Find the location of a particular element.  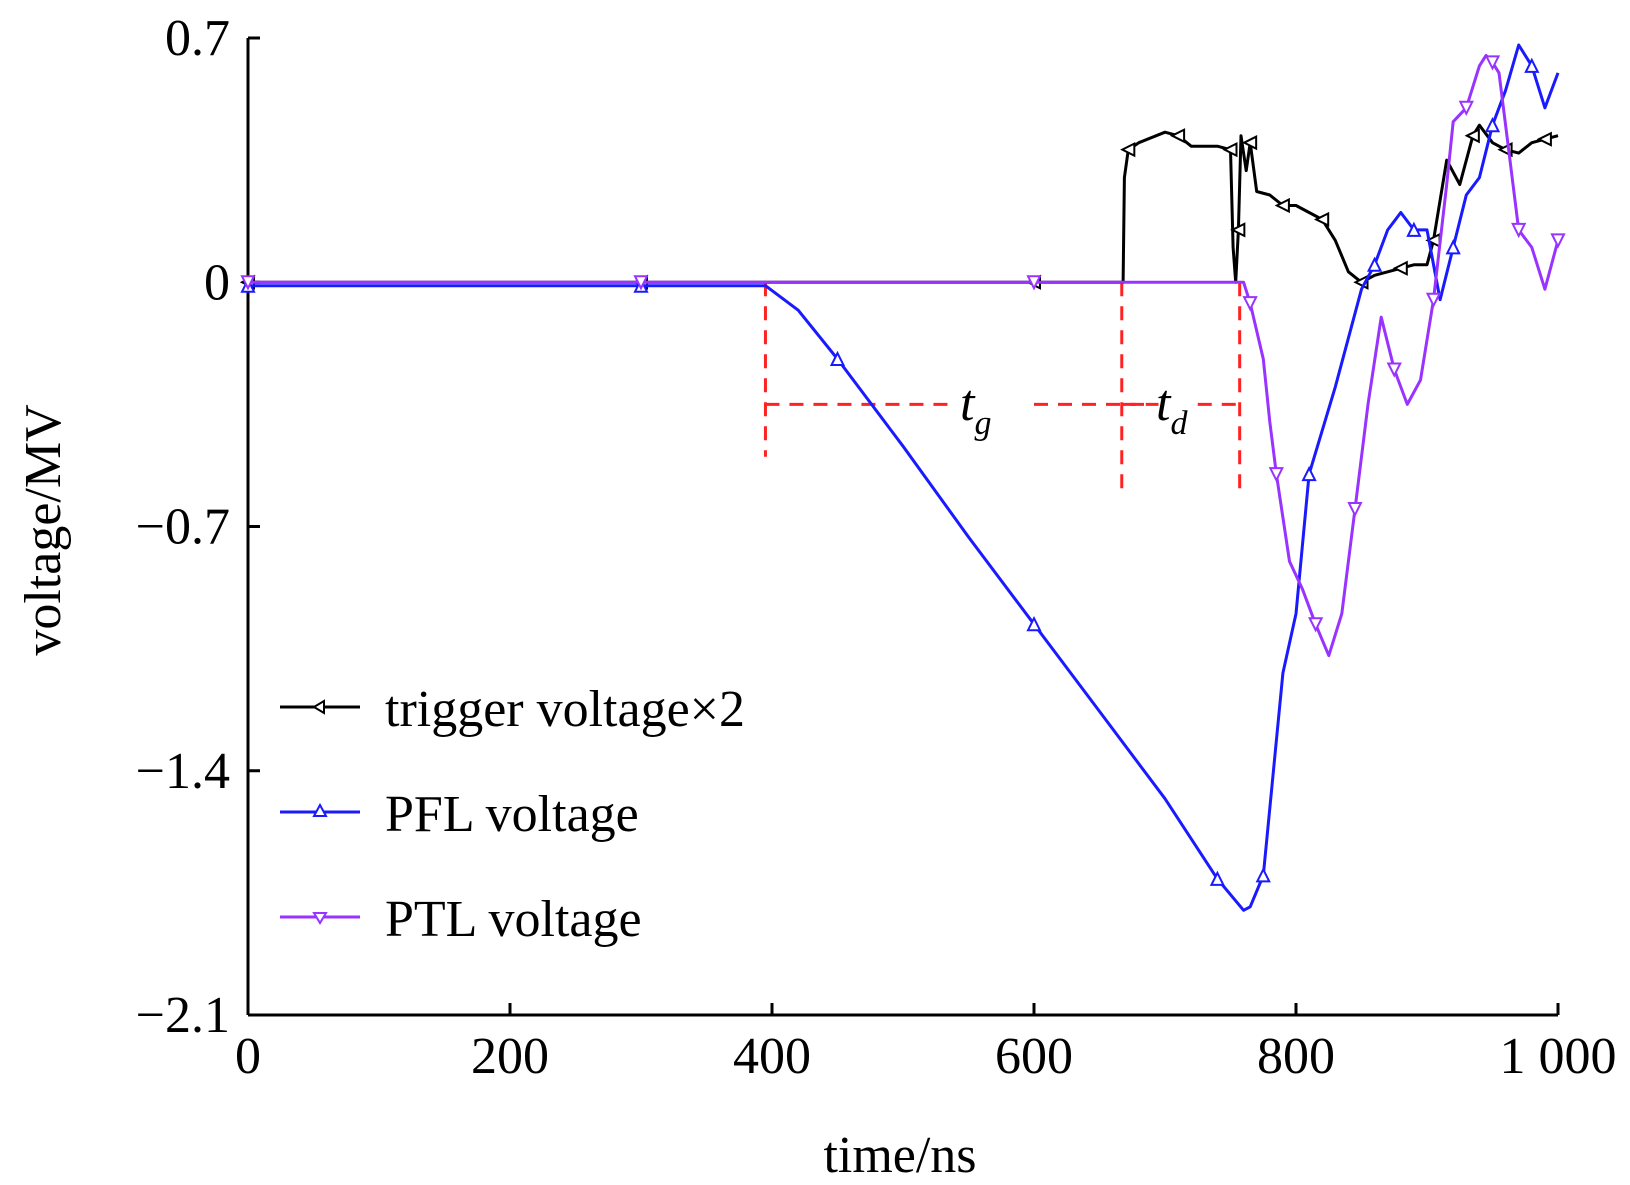

series-trigger is located at coordinates (899, 206).